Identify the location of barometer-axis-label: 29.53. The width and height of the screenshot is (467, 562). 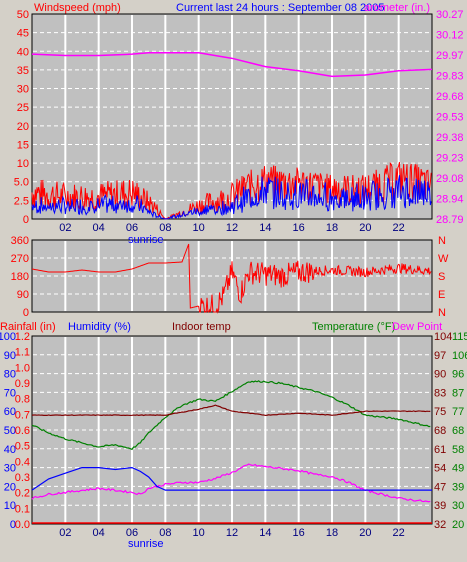
(450, 118).